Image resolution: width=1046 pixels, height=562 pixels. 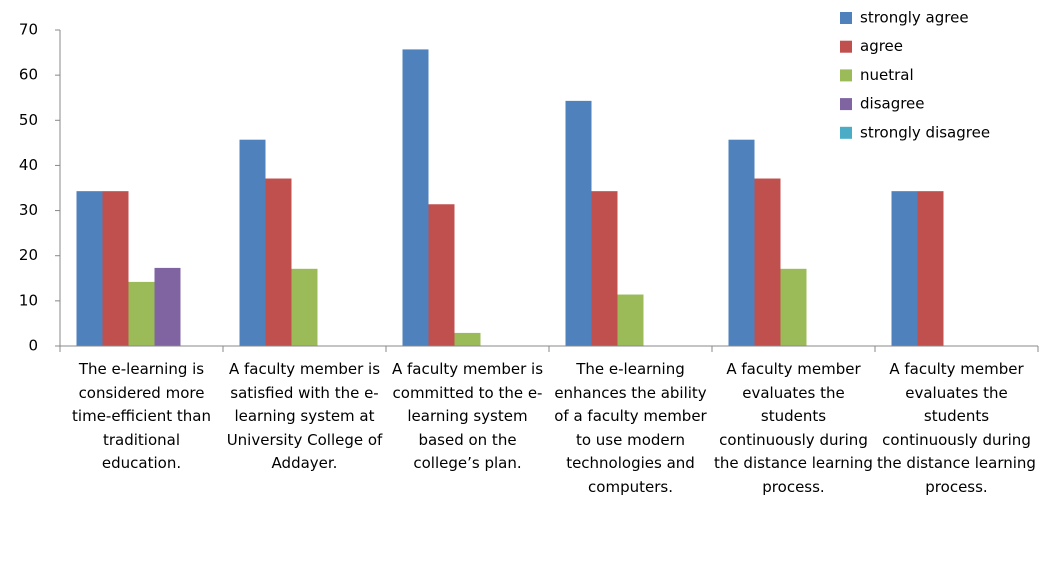 What do you see at coordinates (914, 18) in the screenshot?
I see `legend-label: strongly agree` at bounding box center [914, 18].